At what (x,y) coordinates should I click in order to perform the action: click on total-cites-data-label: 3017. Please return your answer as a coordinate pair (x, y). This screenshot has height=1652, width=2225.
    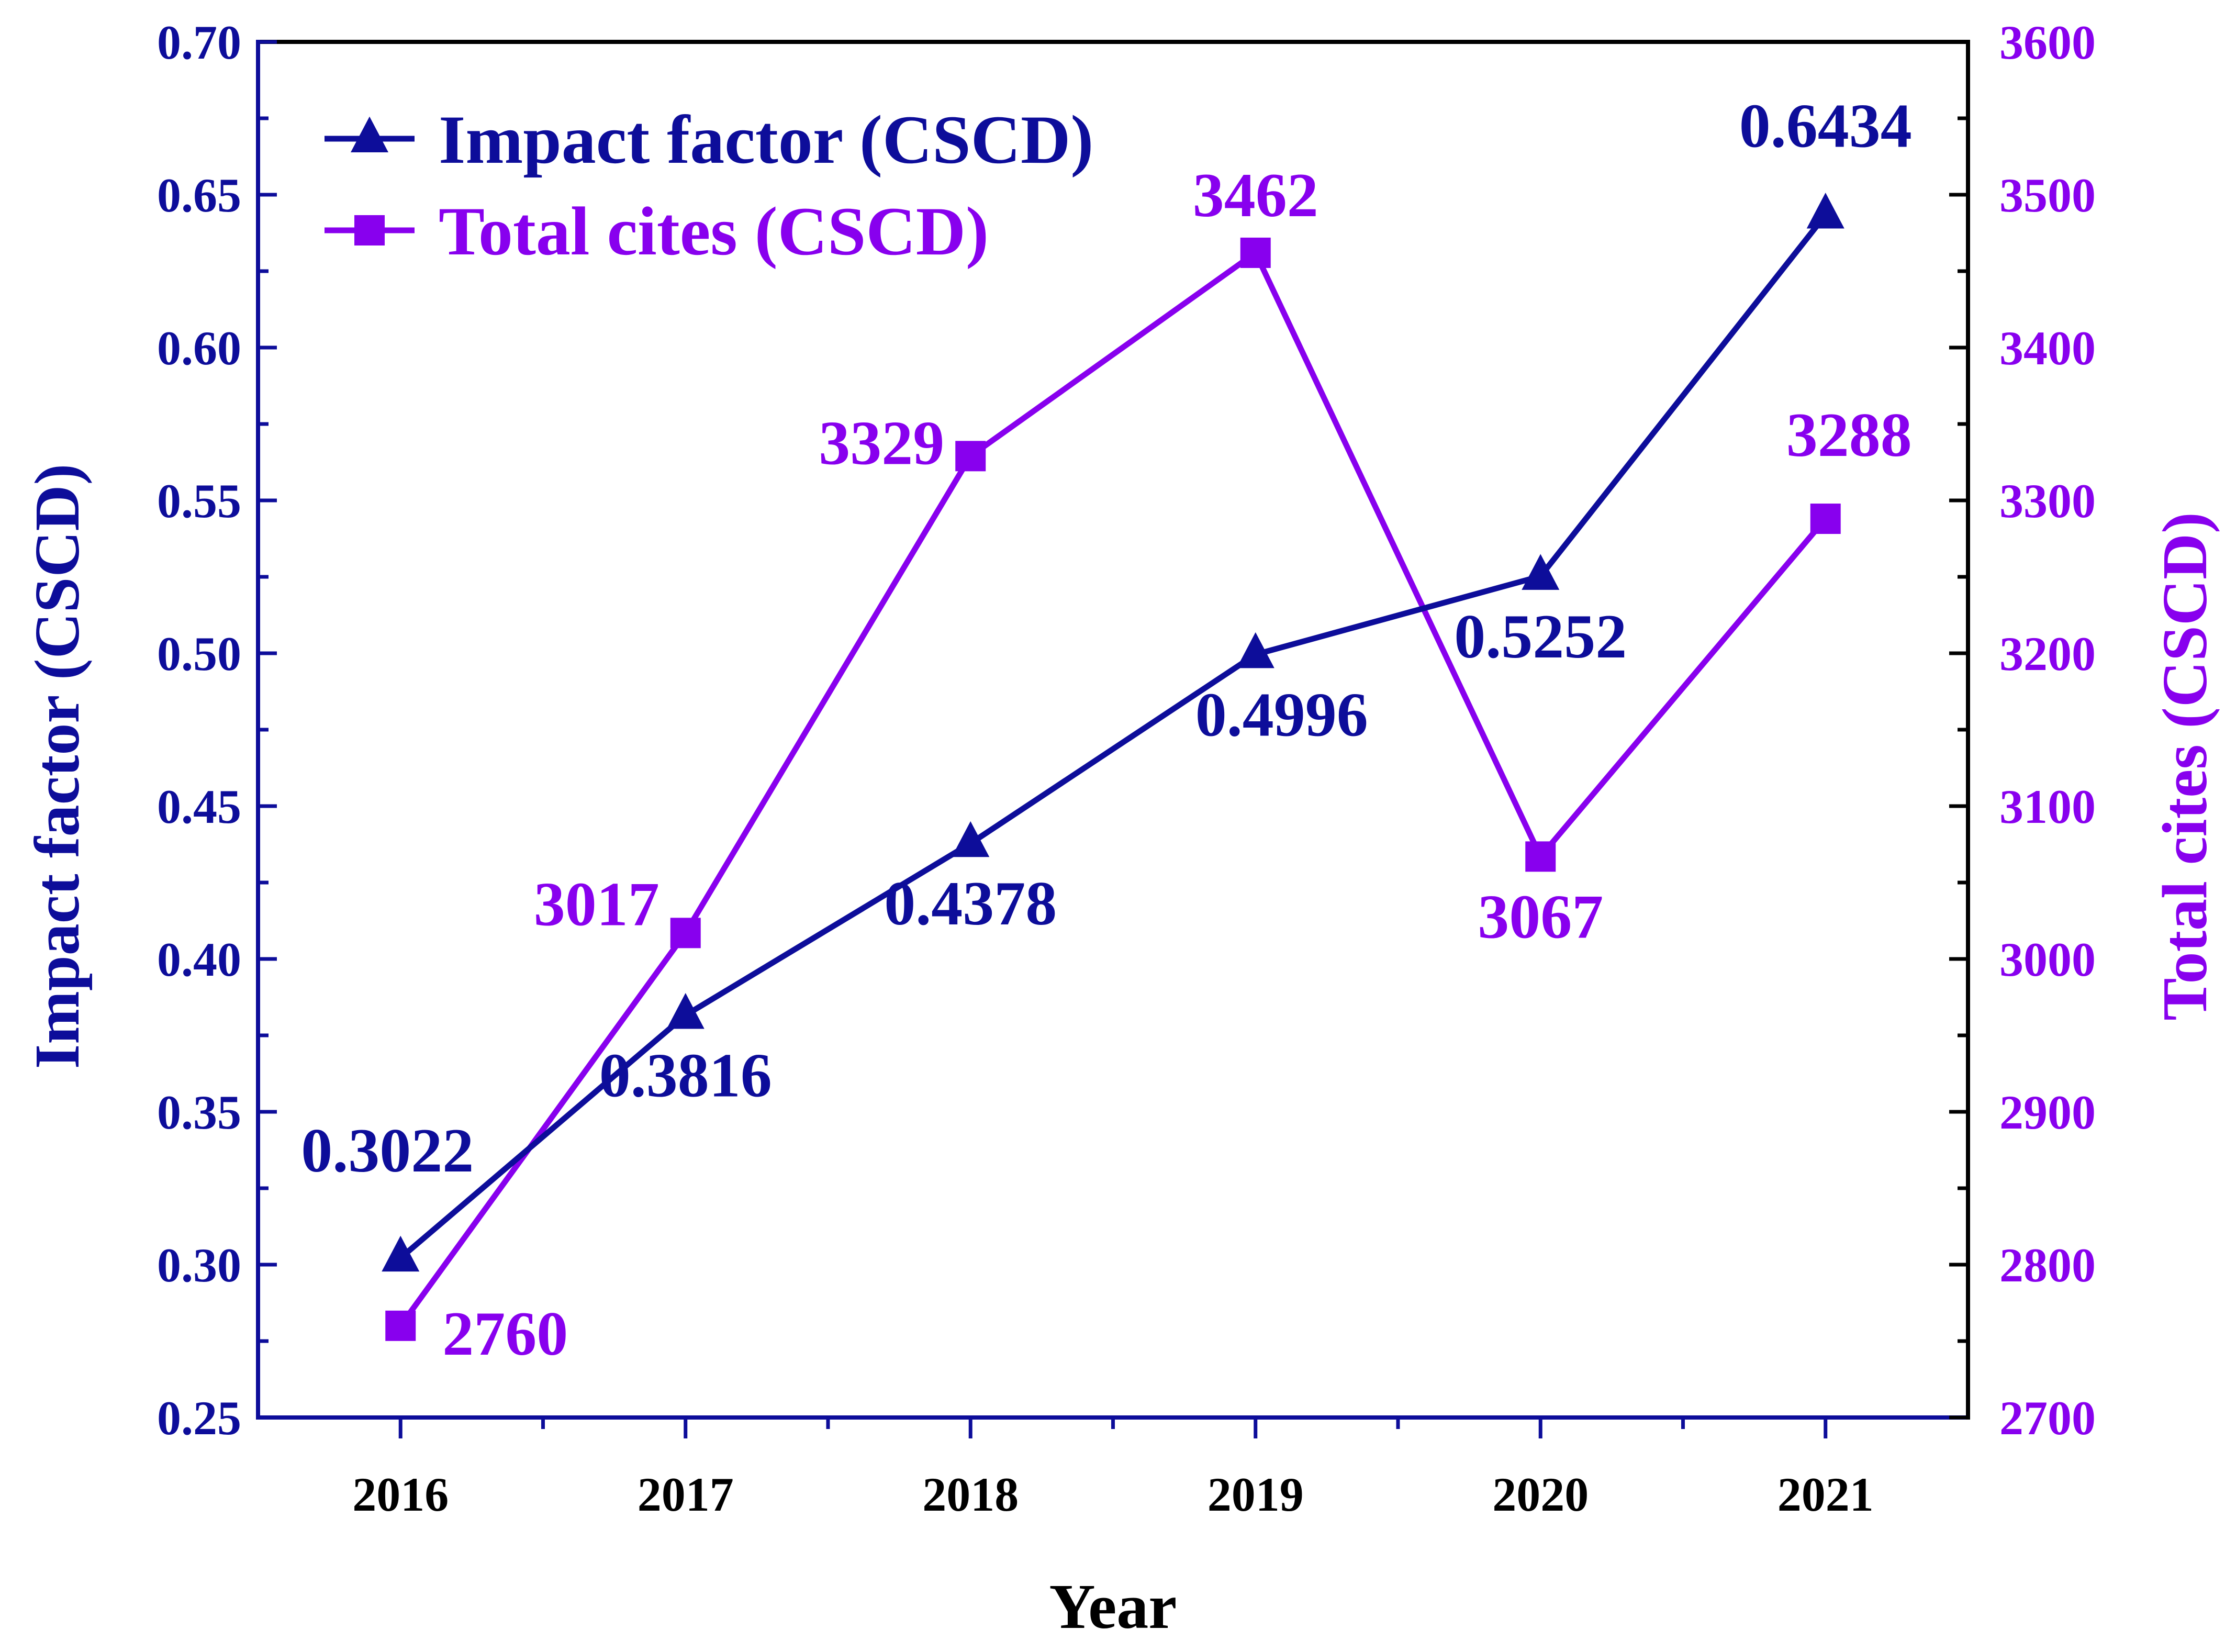
    Looking at the image, I should click on (596, 904).